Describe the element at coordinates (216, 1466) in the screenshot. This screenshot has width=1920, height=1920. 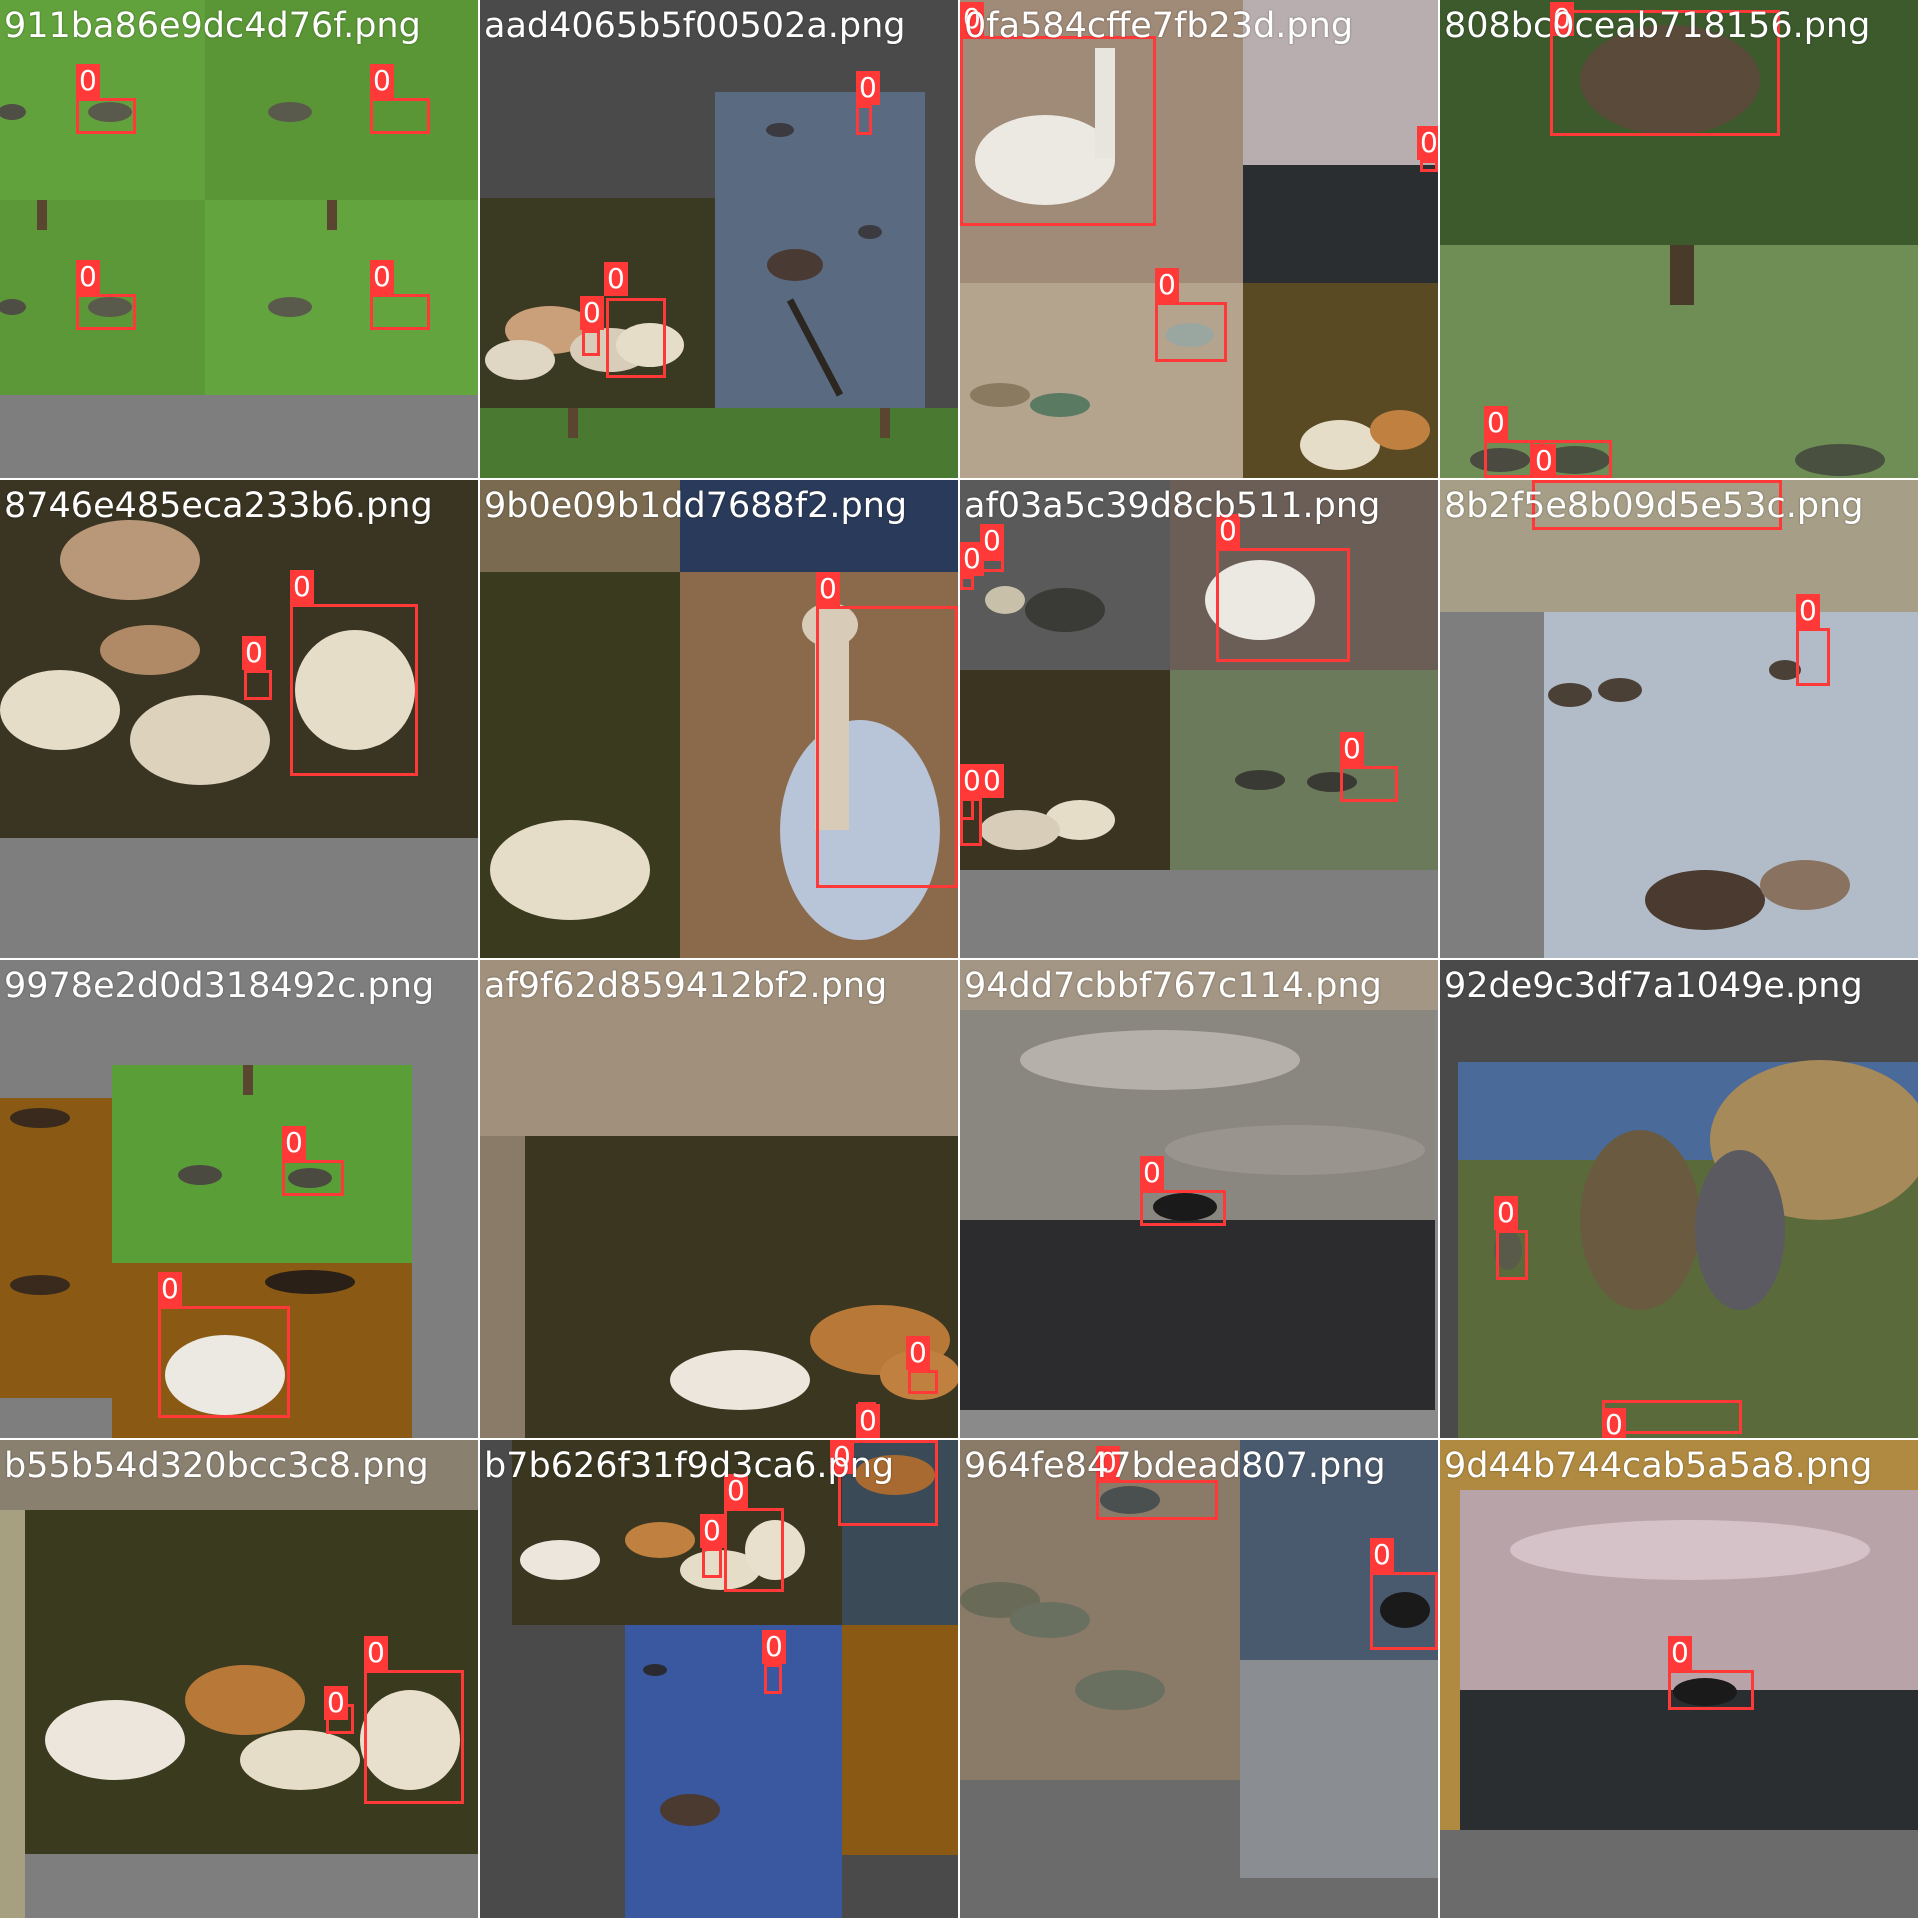
I see `tile-filename: b55b54d320bcc3c8.png` at that location.